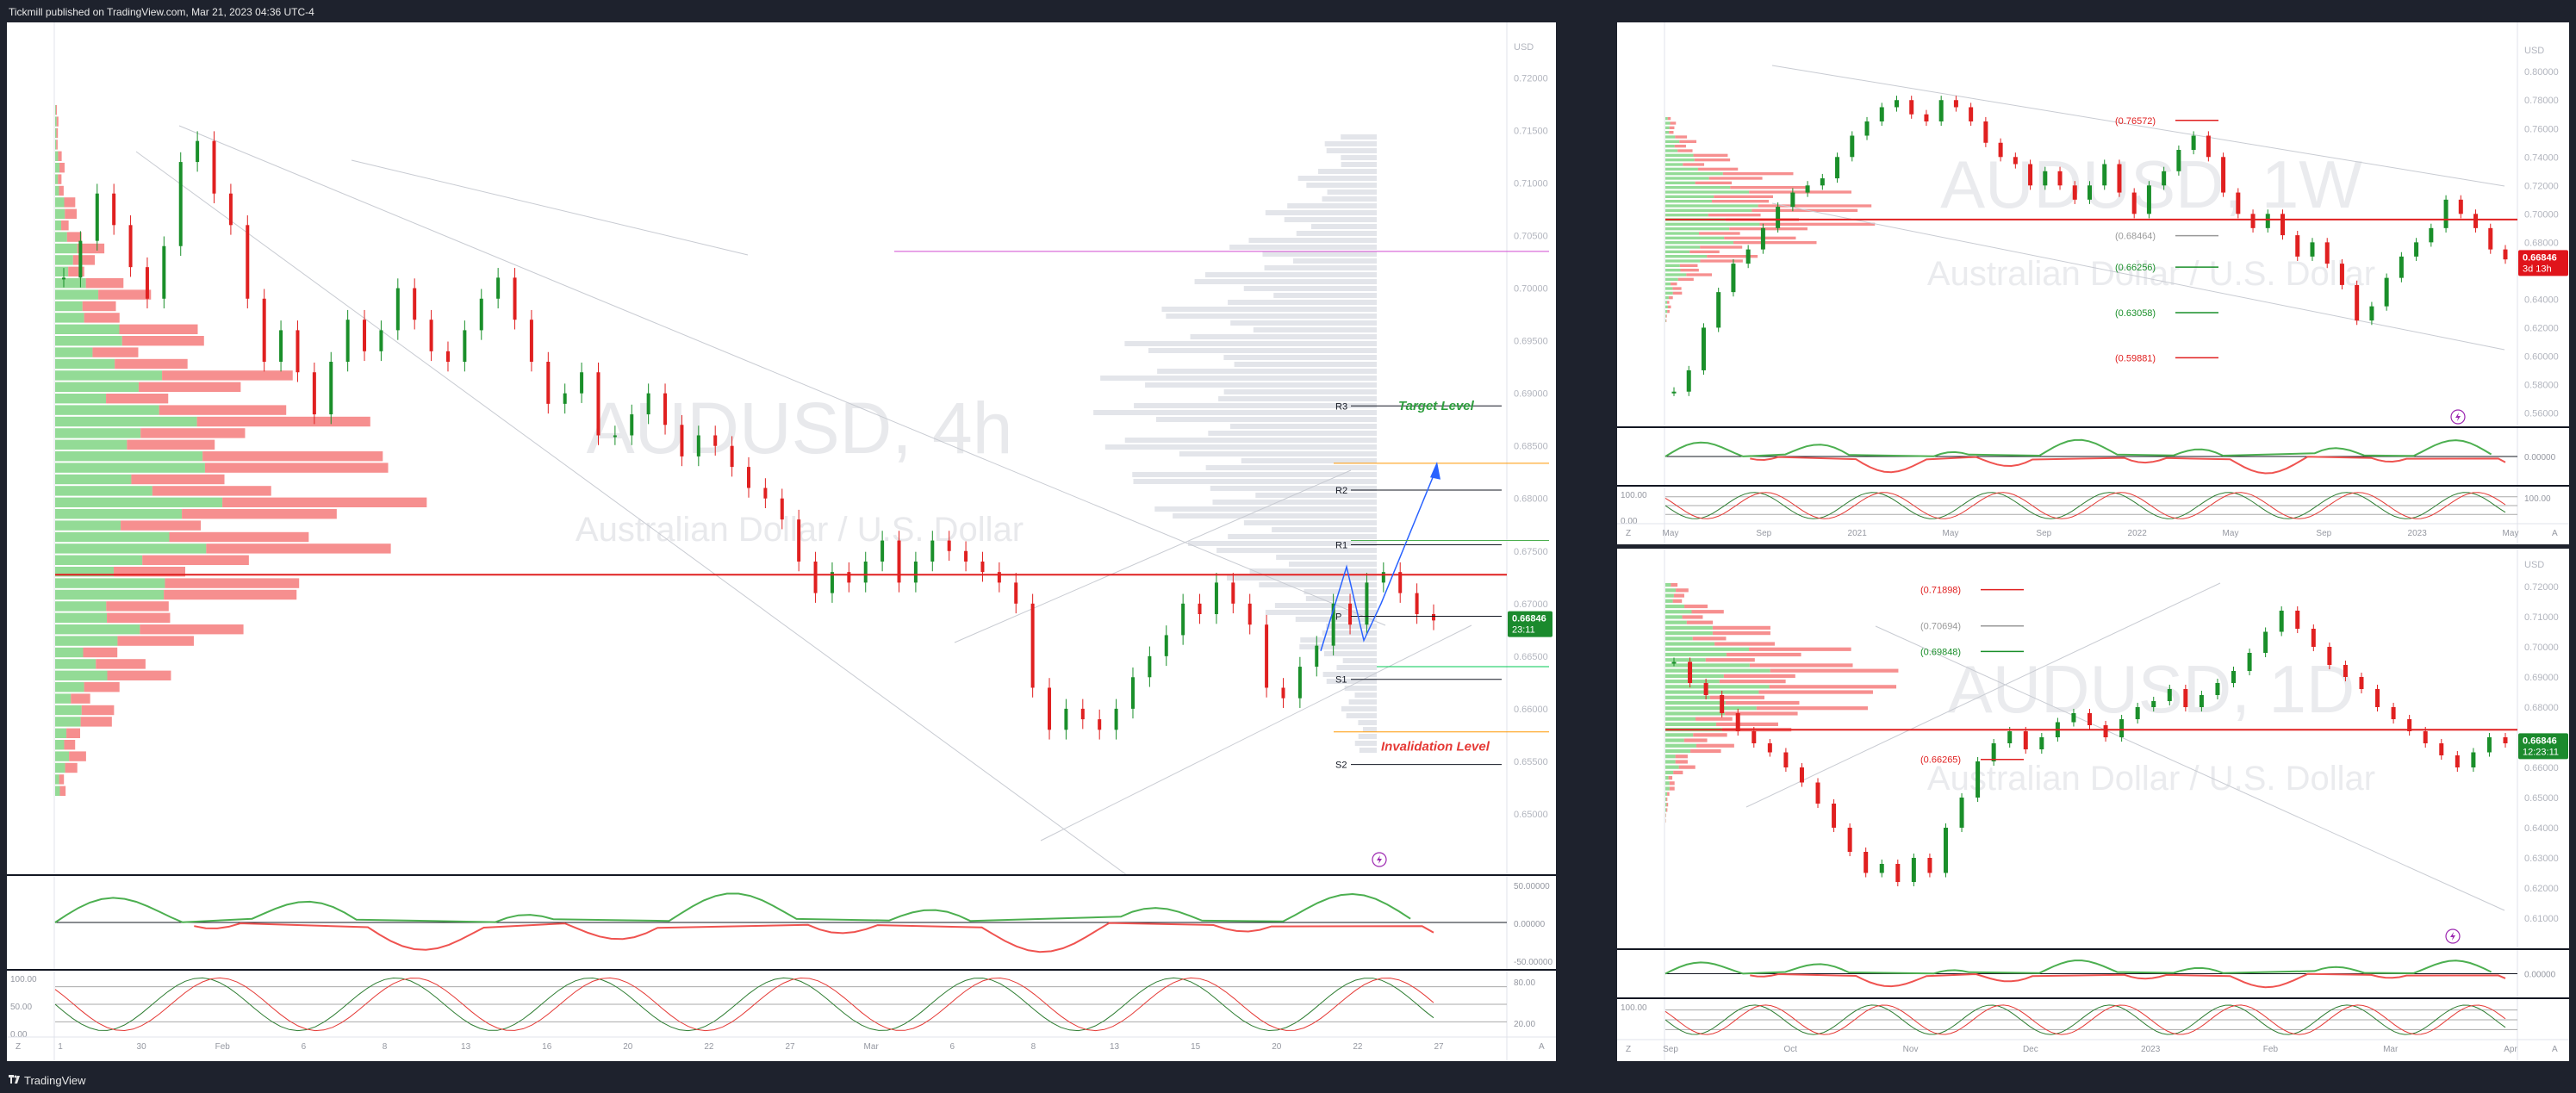  Describe the element at coordinates (2542, 828) in the screenshot. I see `price-tick-label: 0.64000` at that location.